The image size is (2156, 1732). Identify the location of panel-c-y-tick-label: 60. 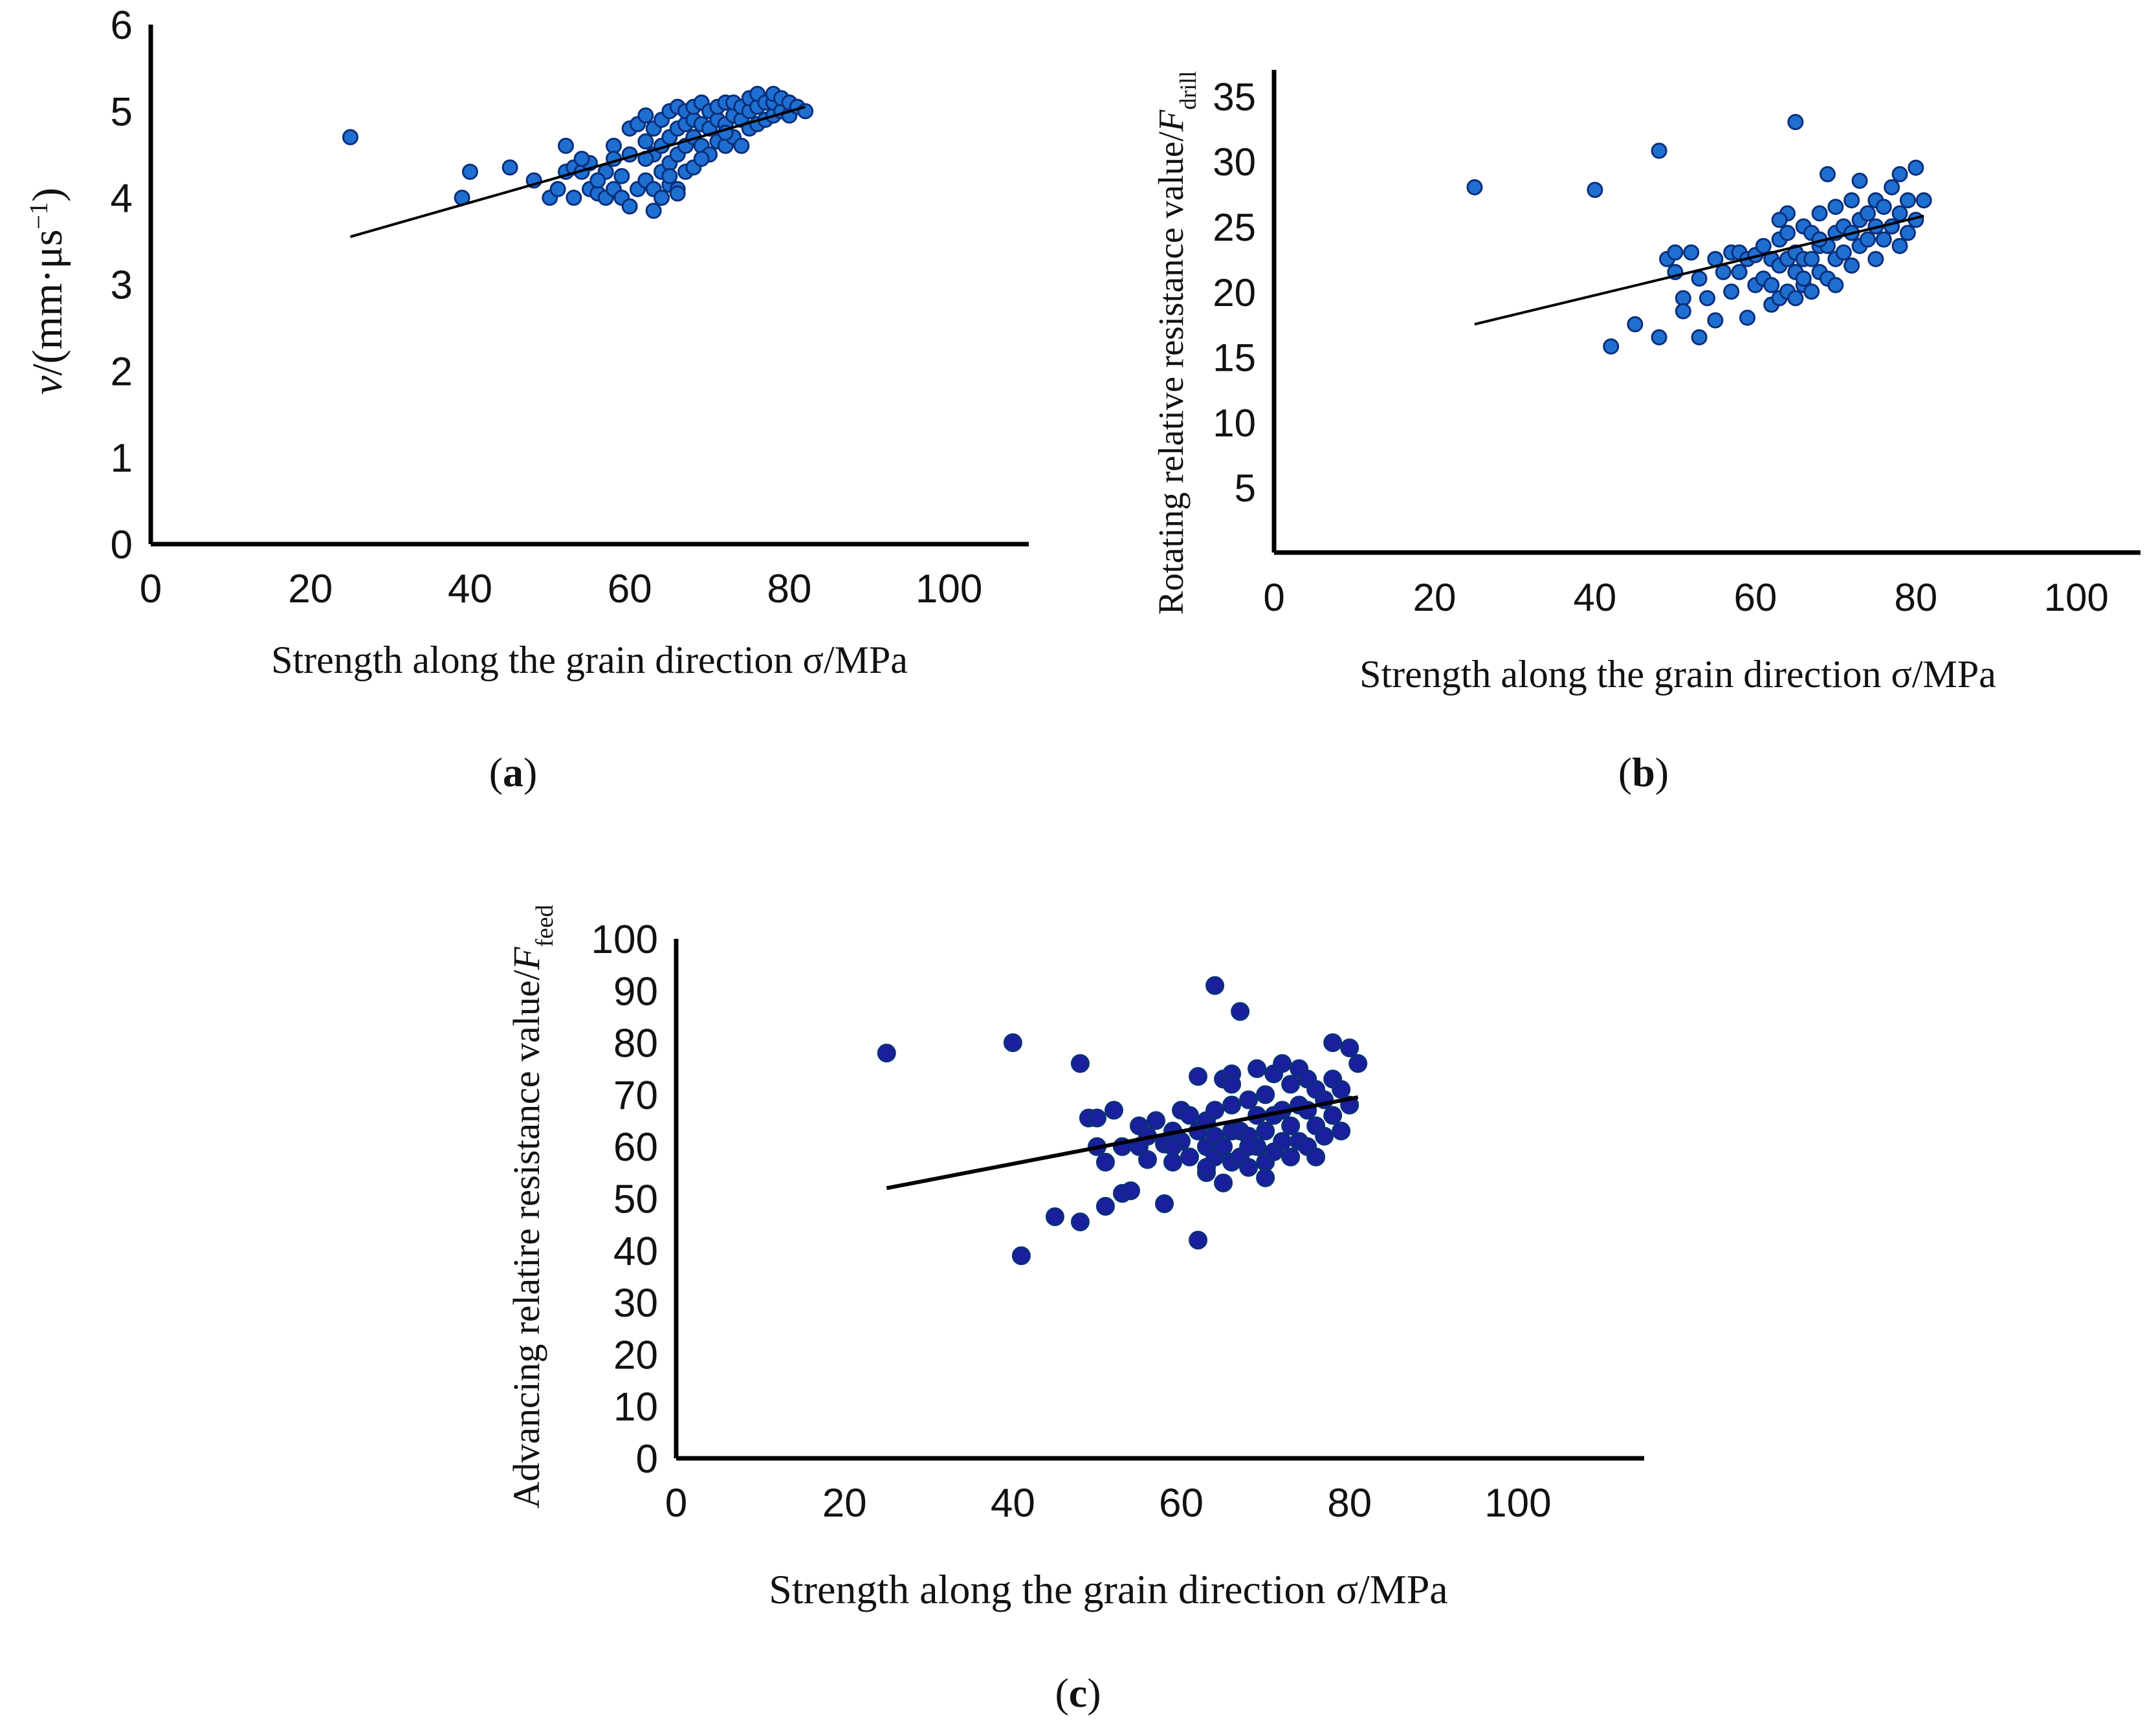
(635, 1147).